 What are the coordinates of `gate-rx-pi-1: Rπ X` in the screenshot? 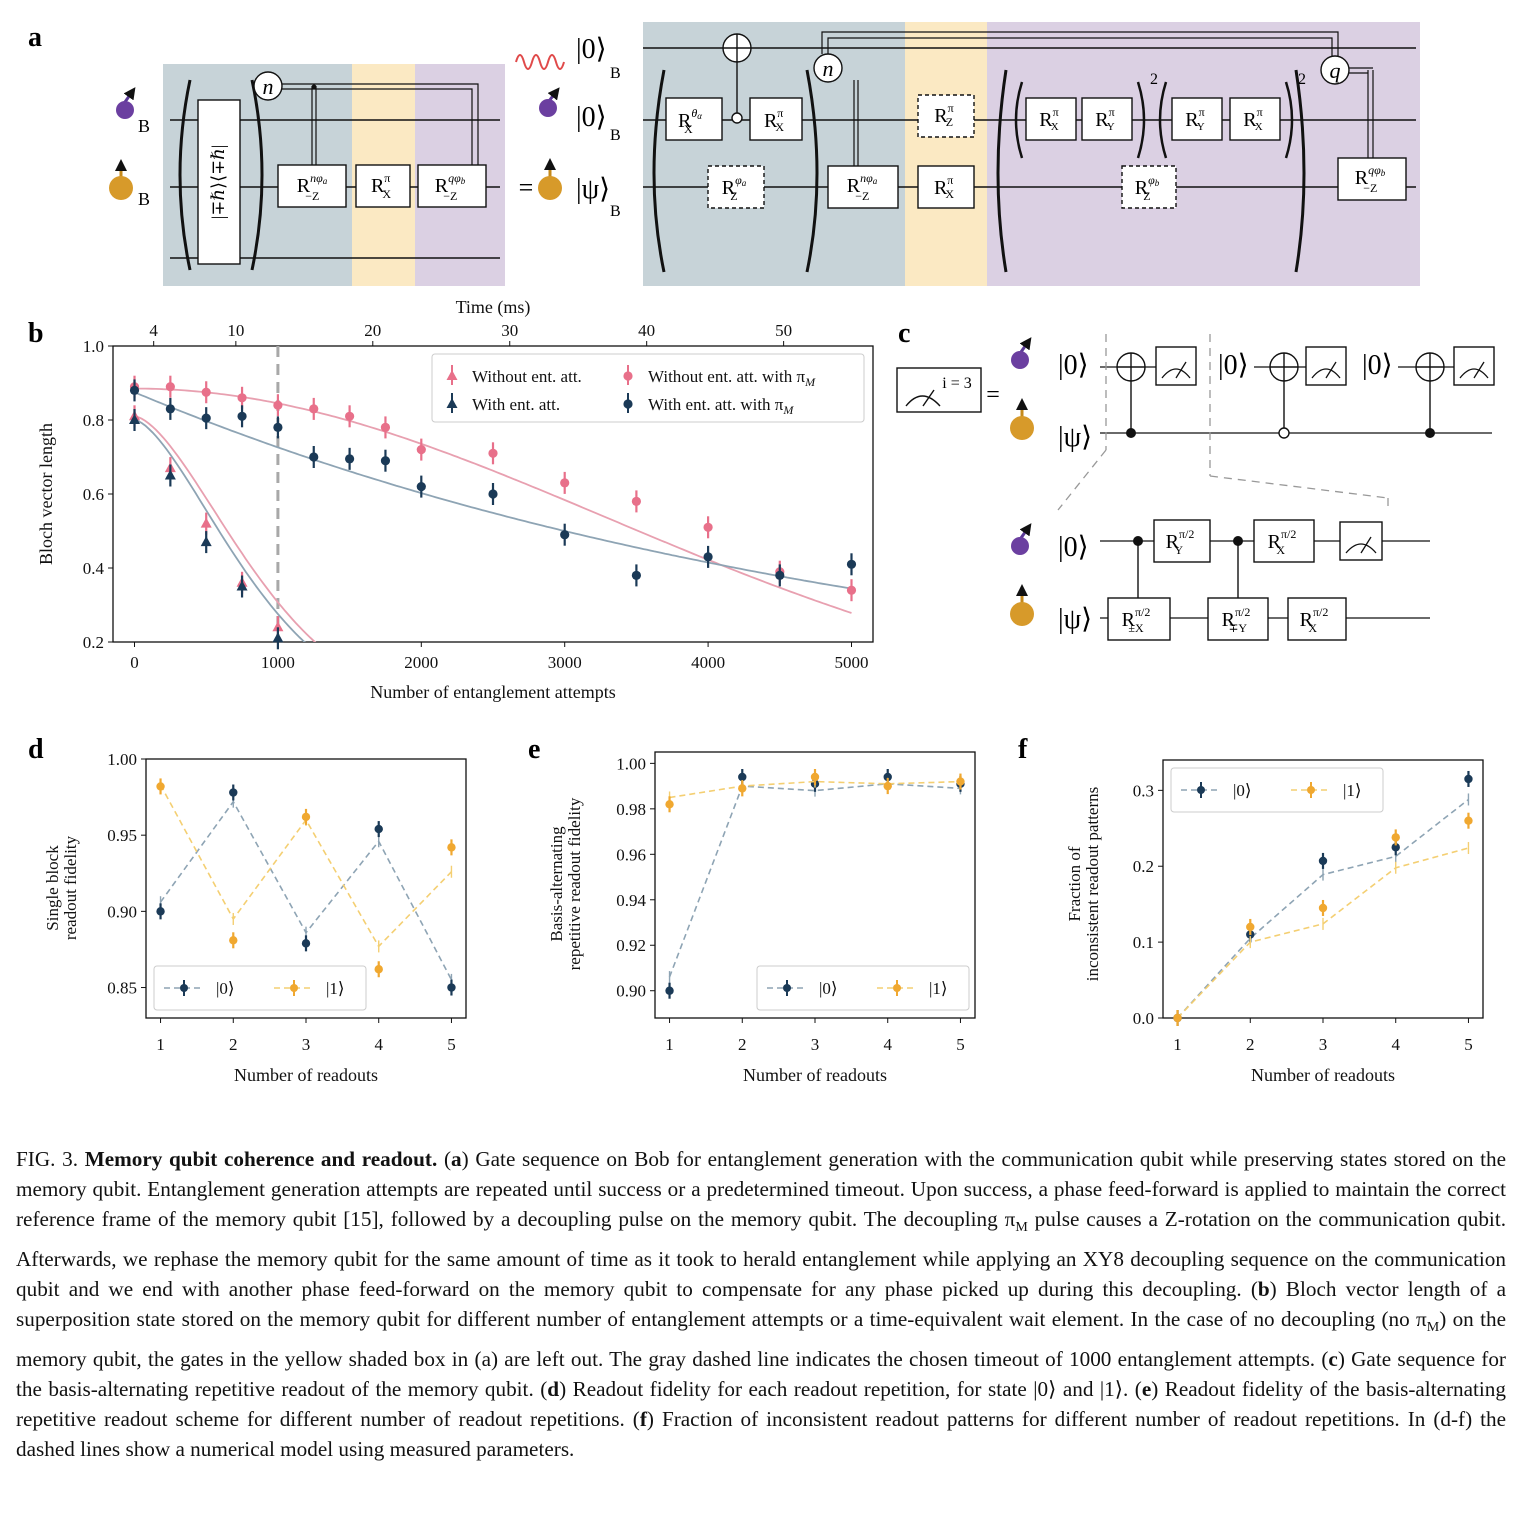 It's located at (774, 120).